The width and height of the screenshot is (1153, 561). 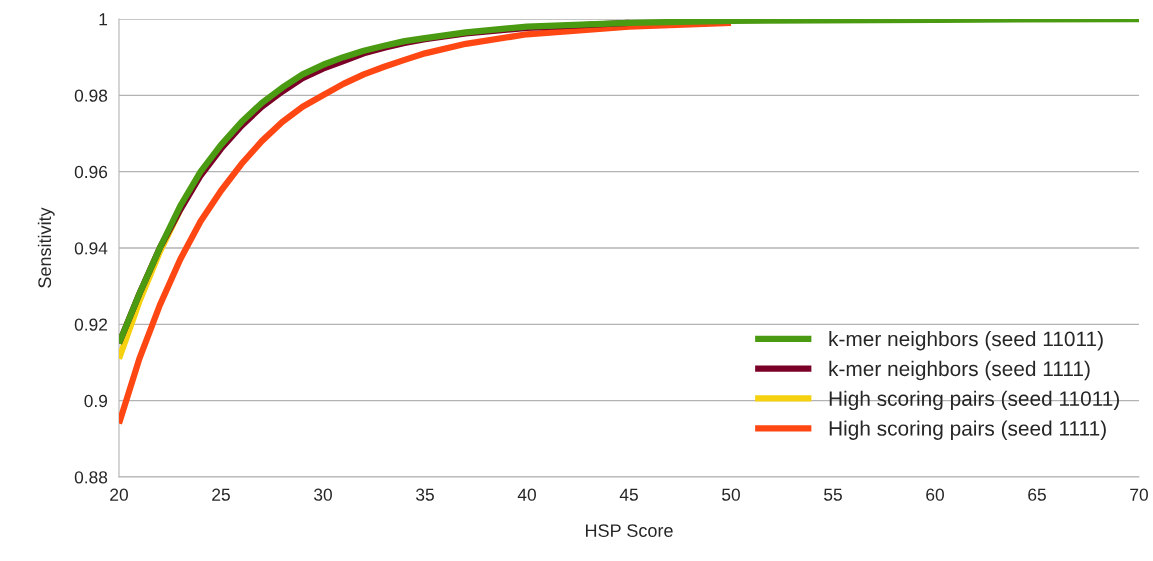 I want to click on x-tick-label: 20, so click(x=119, y=494).